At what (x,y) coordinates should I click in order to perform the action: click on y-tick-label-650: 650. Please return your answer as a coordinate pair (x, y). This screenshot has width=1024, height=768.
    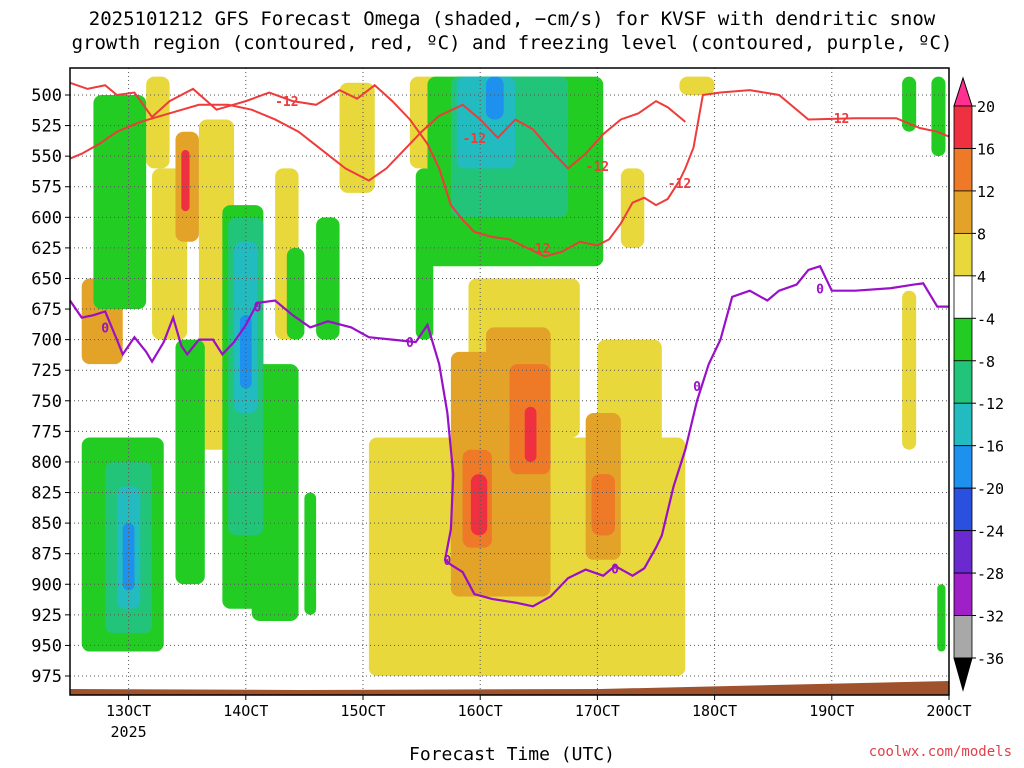
    Looking at the image, I should click on (46, 279).